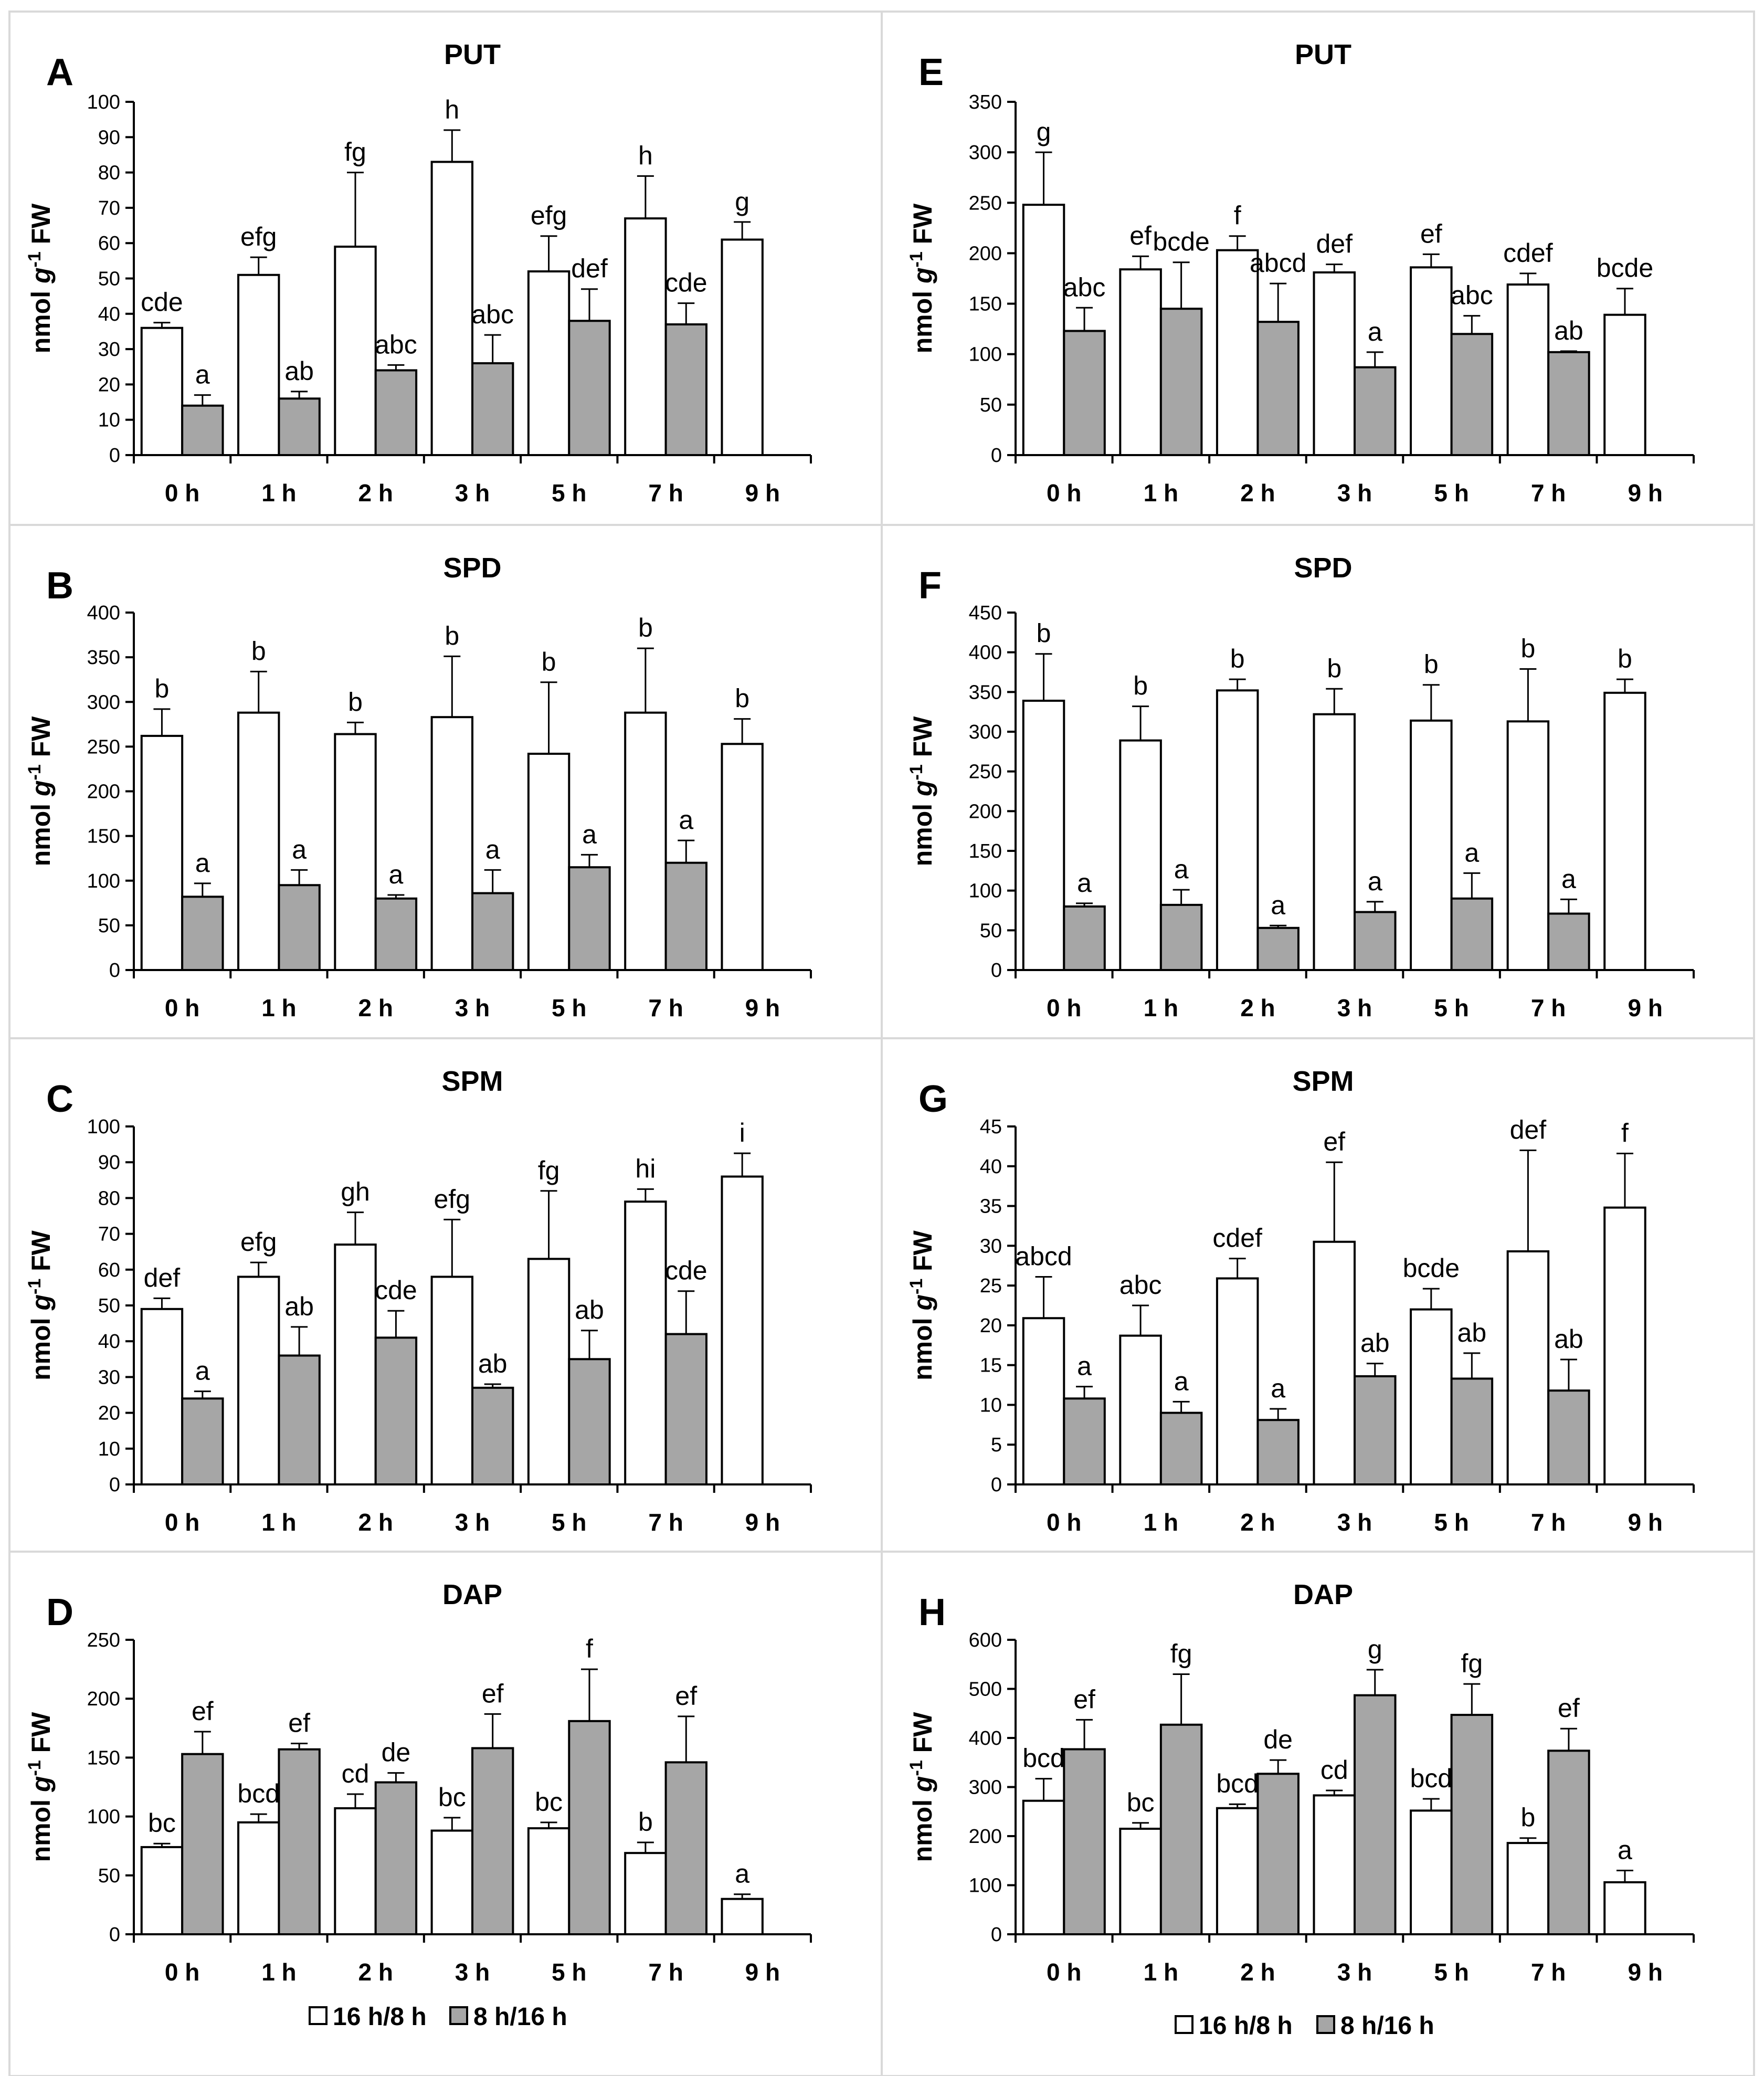 This screenshot has width=1764, height=2076. I want to click on legend-swatch-16h8h, so click(318, 2015).